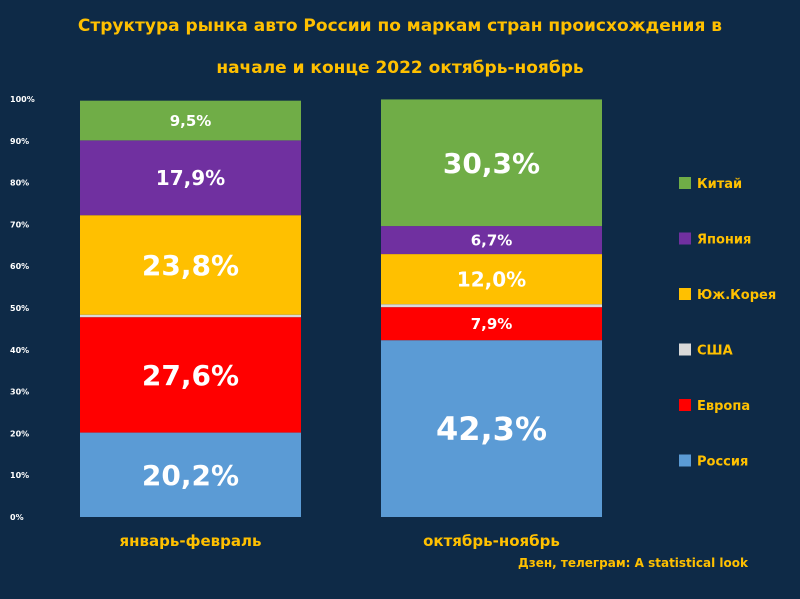 The width and height of the screenshot is (800, 599). Describe the element at coordinates (736, 295) in the screenshot. I see `legend-label: Юж.Корея` at that location.